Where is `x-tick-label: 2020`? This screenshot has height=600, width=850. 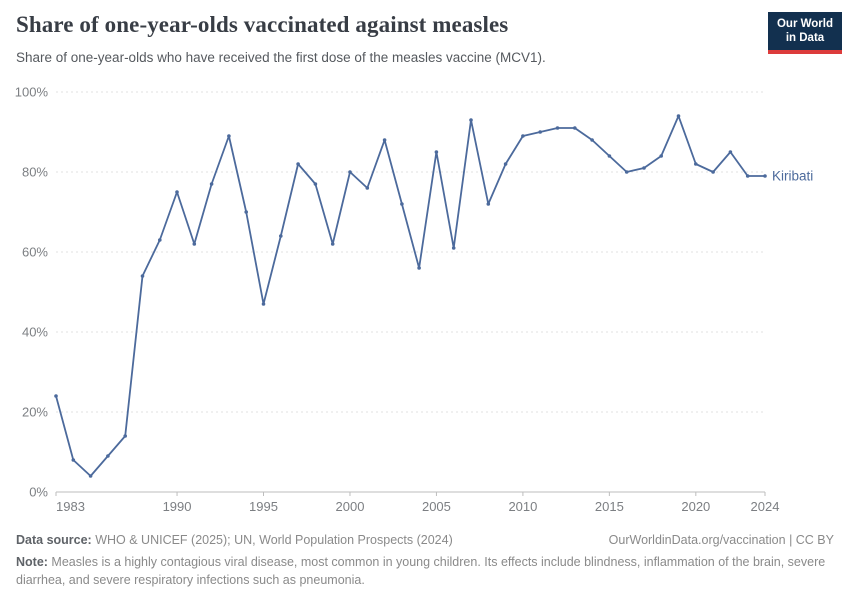
x-tick-label: 2020 is located at coordinates (695, 506).